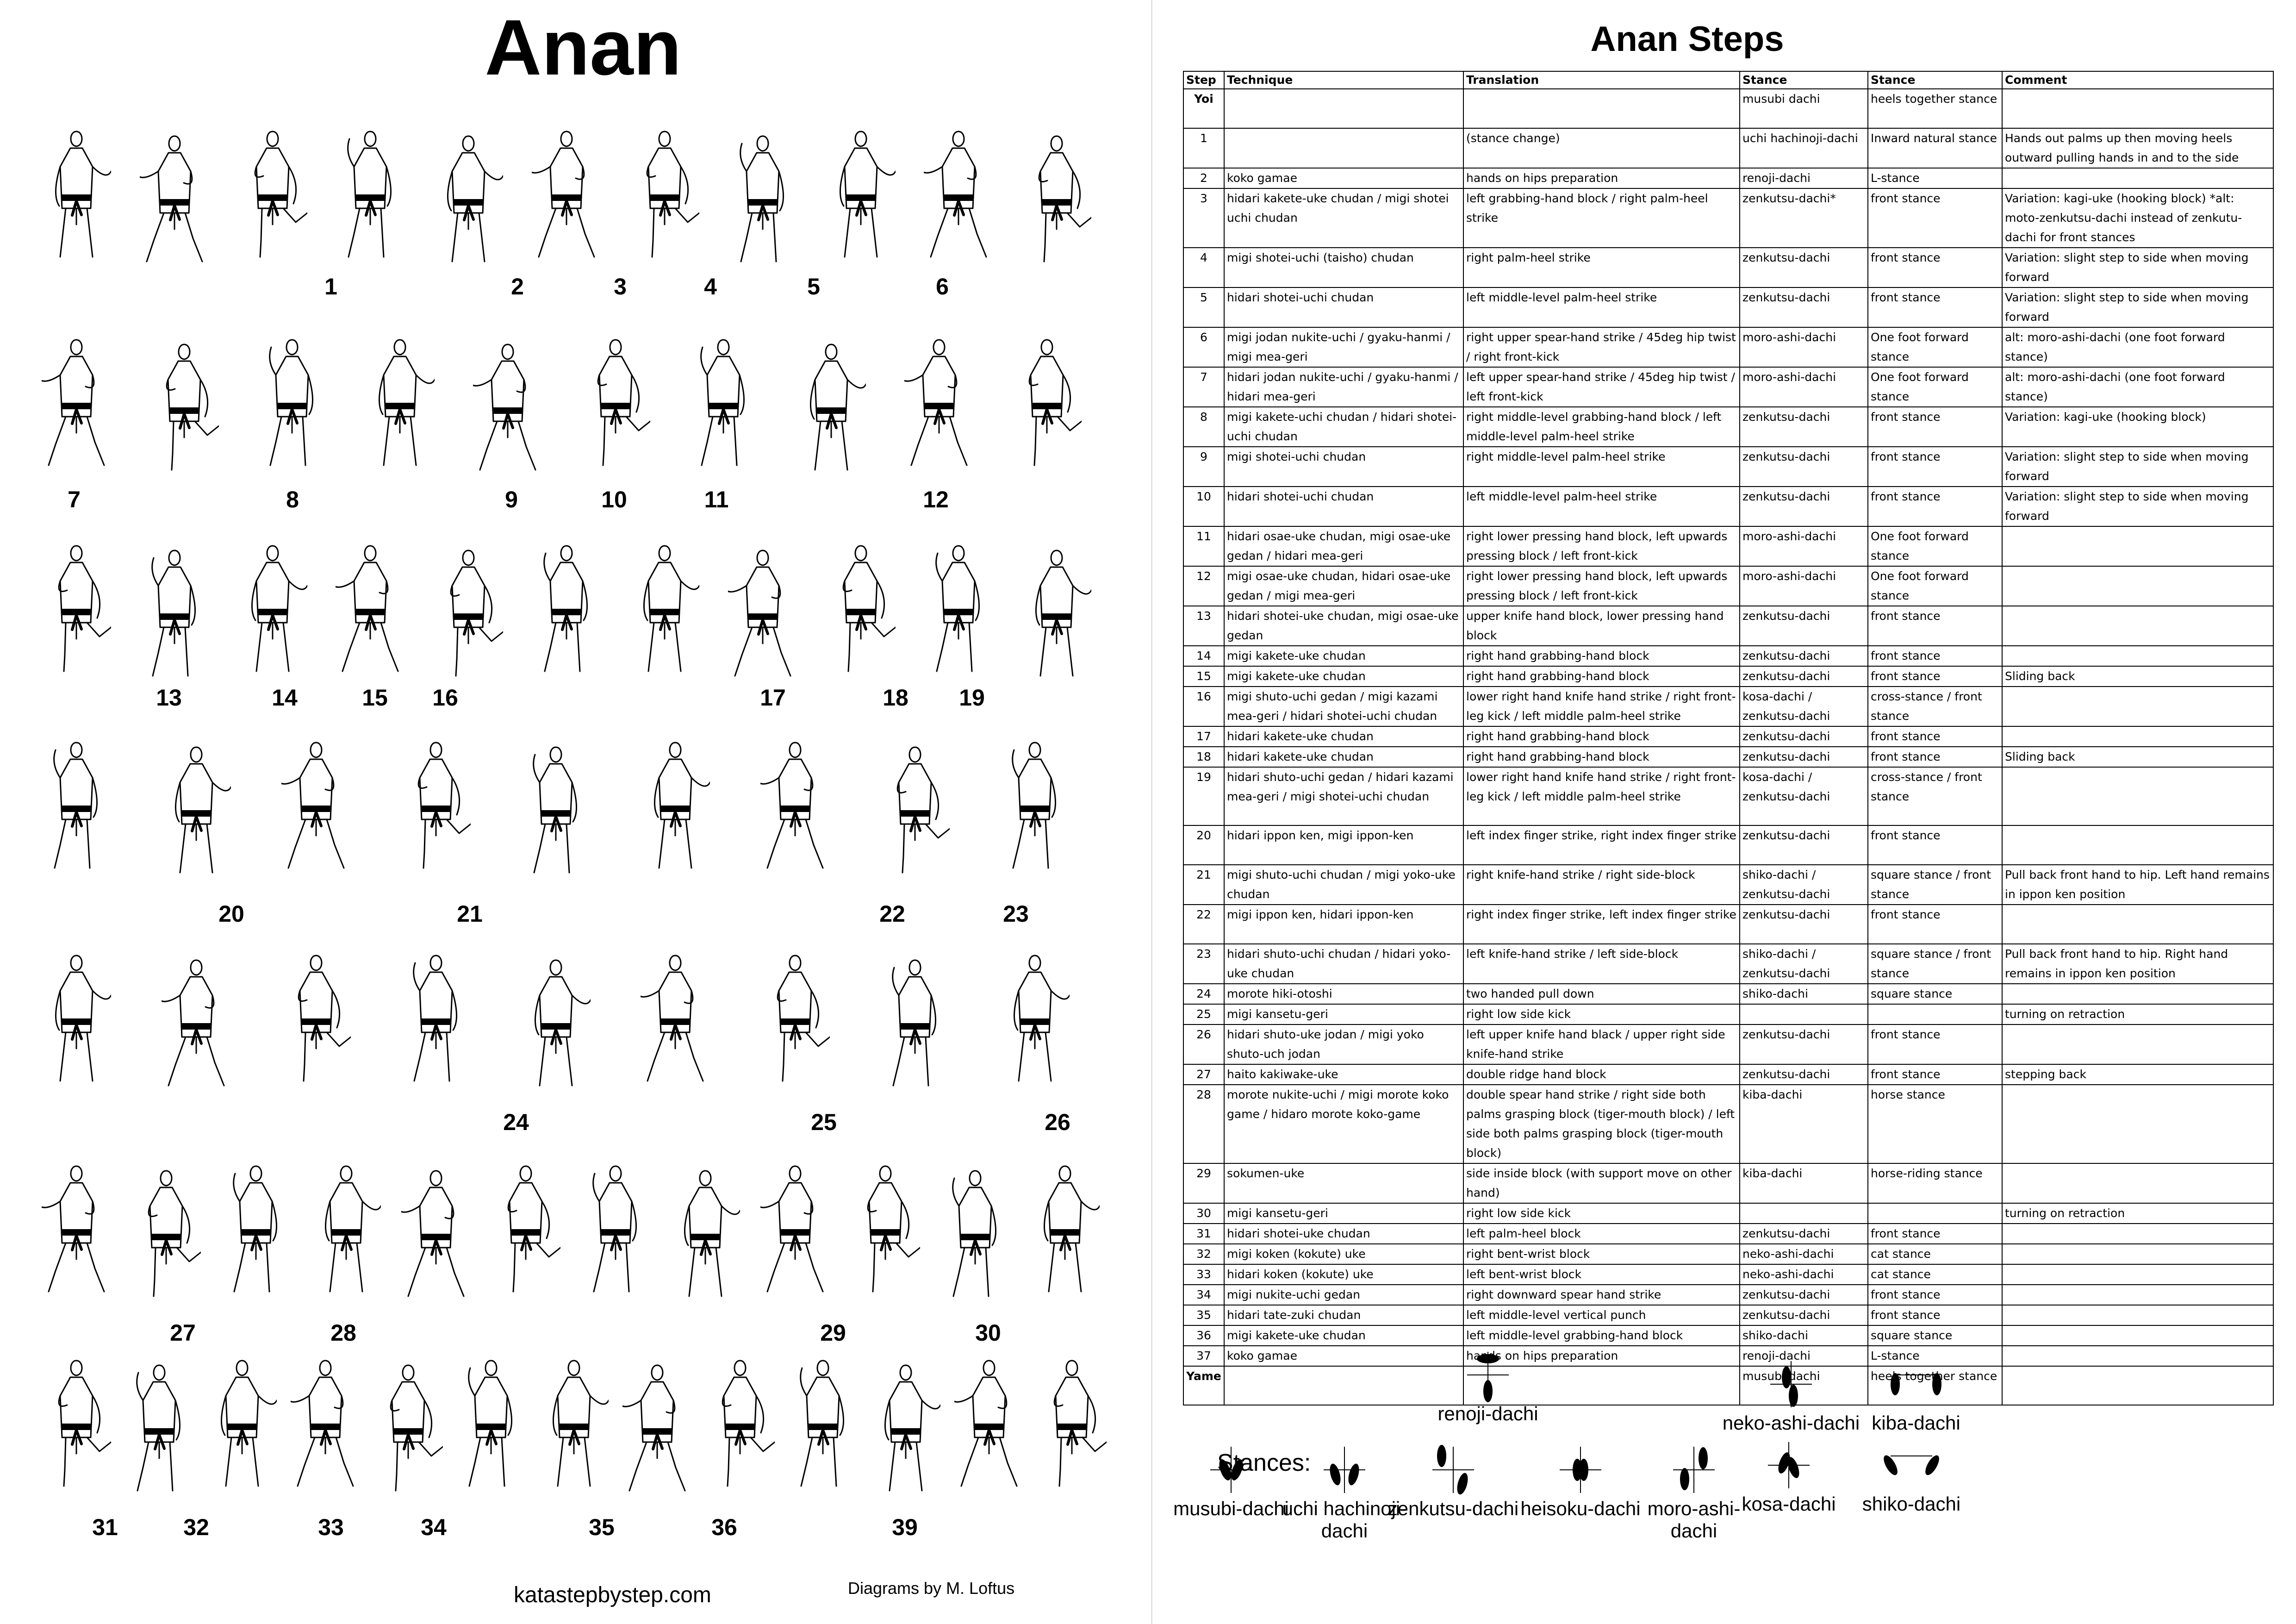 This screenshot has height=1624, width=2296. Describe the element at coordinates (196, 1527) in the screenshot. I see `step-number-label: 32` at that location.